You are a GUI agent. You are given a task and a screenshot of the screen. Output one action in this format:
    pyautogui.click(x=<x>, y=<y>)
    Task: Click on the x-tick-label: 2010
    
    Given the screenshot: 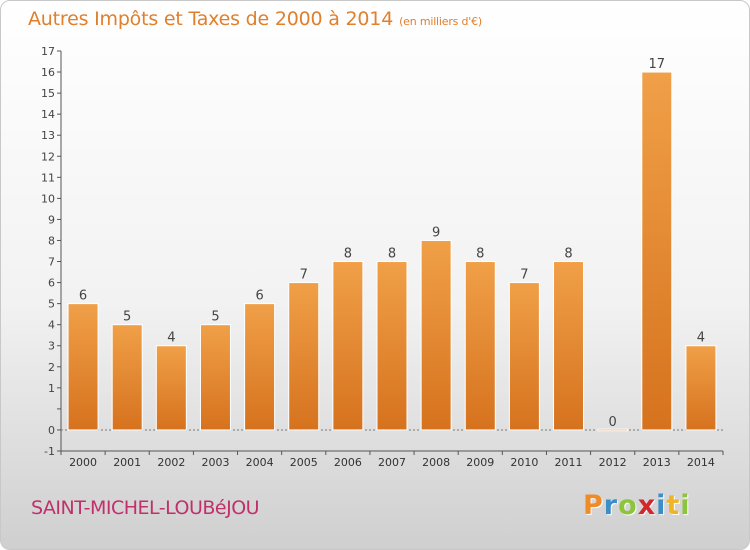 What is the action you would take?
    pyautogui.click(x=524, y=462)
    